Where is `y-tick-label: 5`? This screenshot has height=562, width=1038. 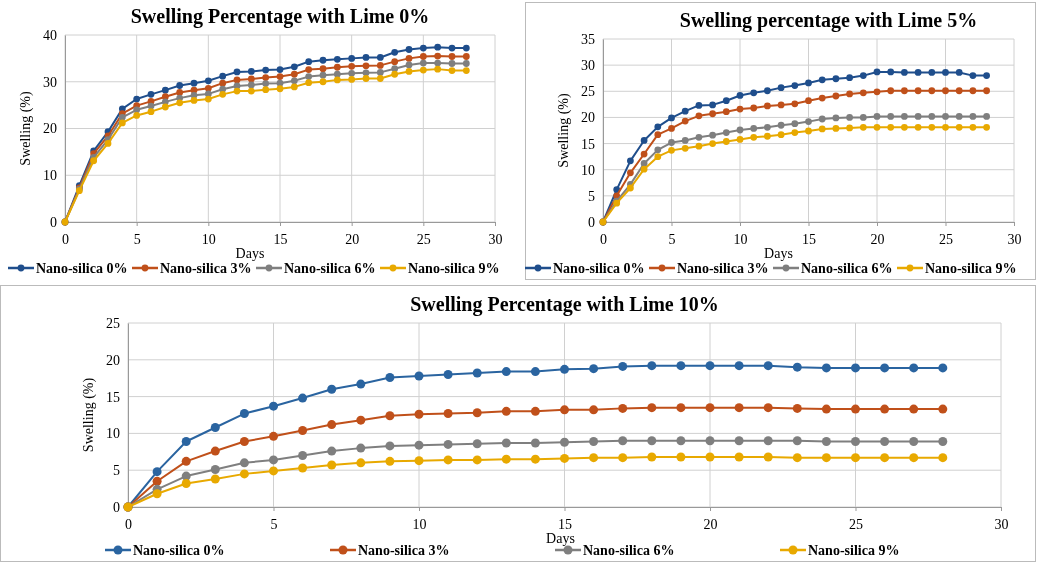
y-tick-label: 5 is located at coordinates (116, 471).